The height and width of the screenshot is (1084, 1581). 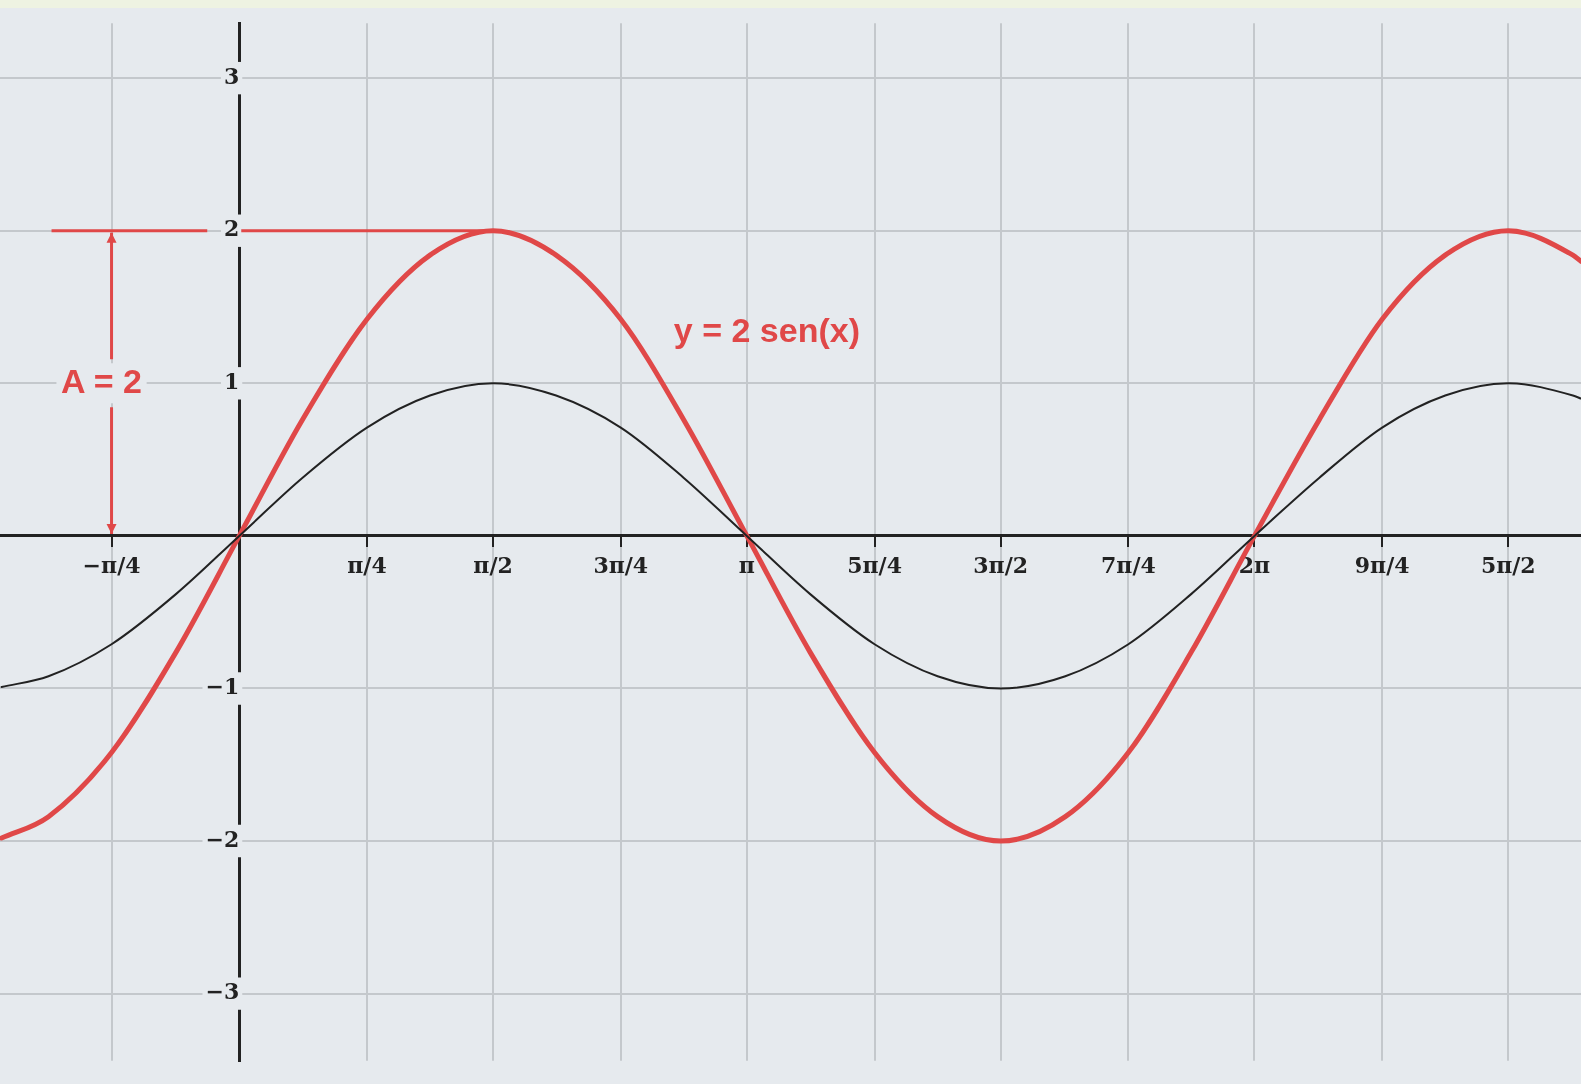 I want to click on x-tick-label: 5π/2, so click(x=1508, y=564).